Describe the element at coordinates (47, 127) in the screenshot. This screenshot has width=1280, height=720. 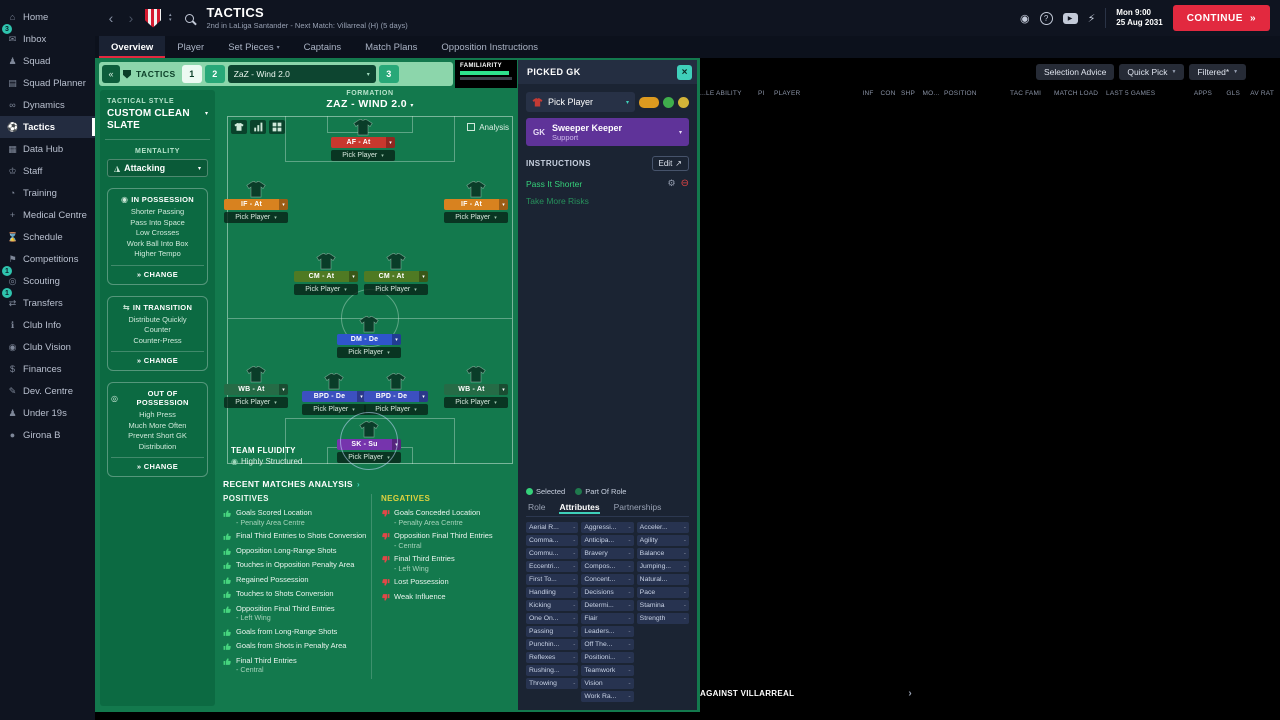
I see `sidebar-item: ⚽ Tactics` at that location.